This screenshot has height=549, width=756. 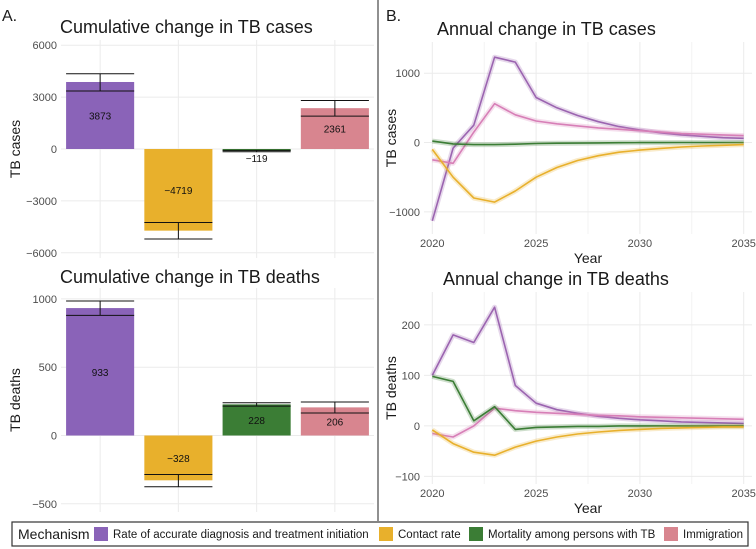 I want to click on legend-label-2: Mortality among persons with TB, so click(x=572, y=535).